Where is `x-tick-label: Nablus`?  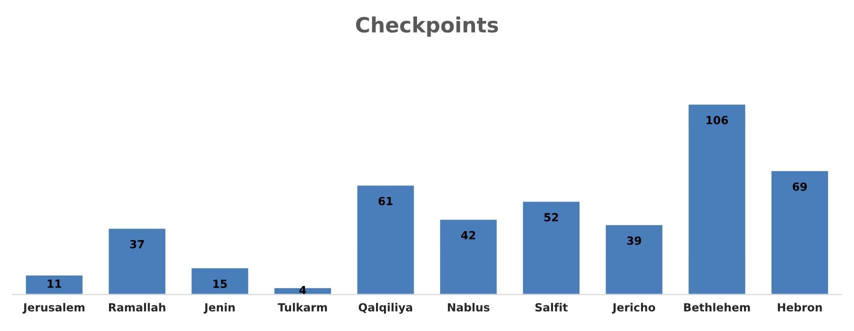 x-tick-label: Nablus is located at coordinates (469, 307).